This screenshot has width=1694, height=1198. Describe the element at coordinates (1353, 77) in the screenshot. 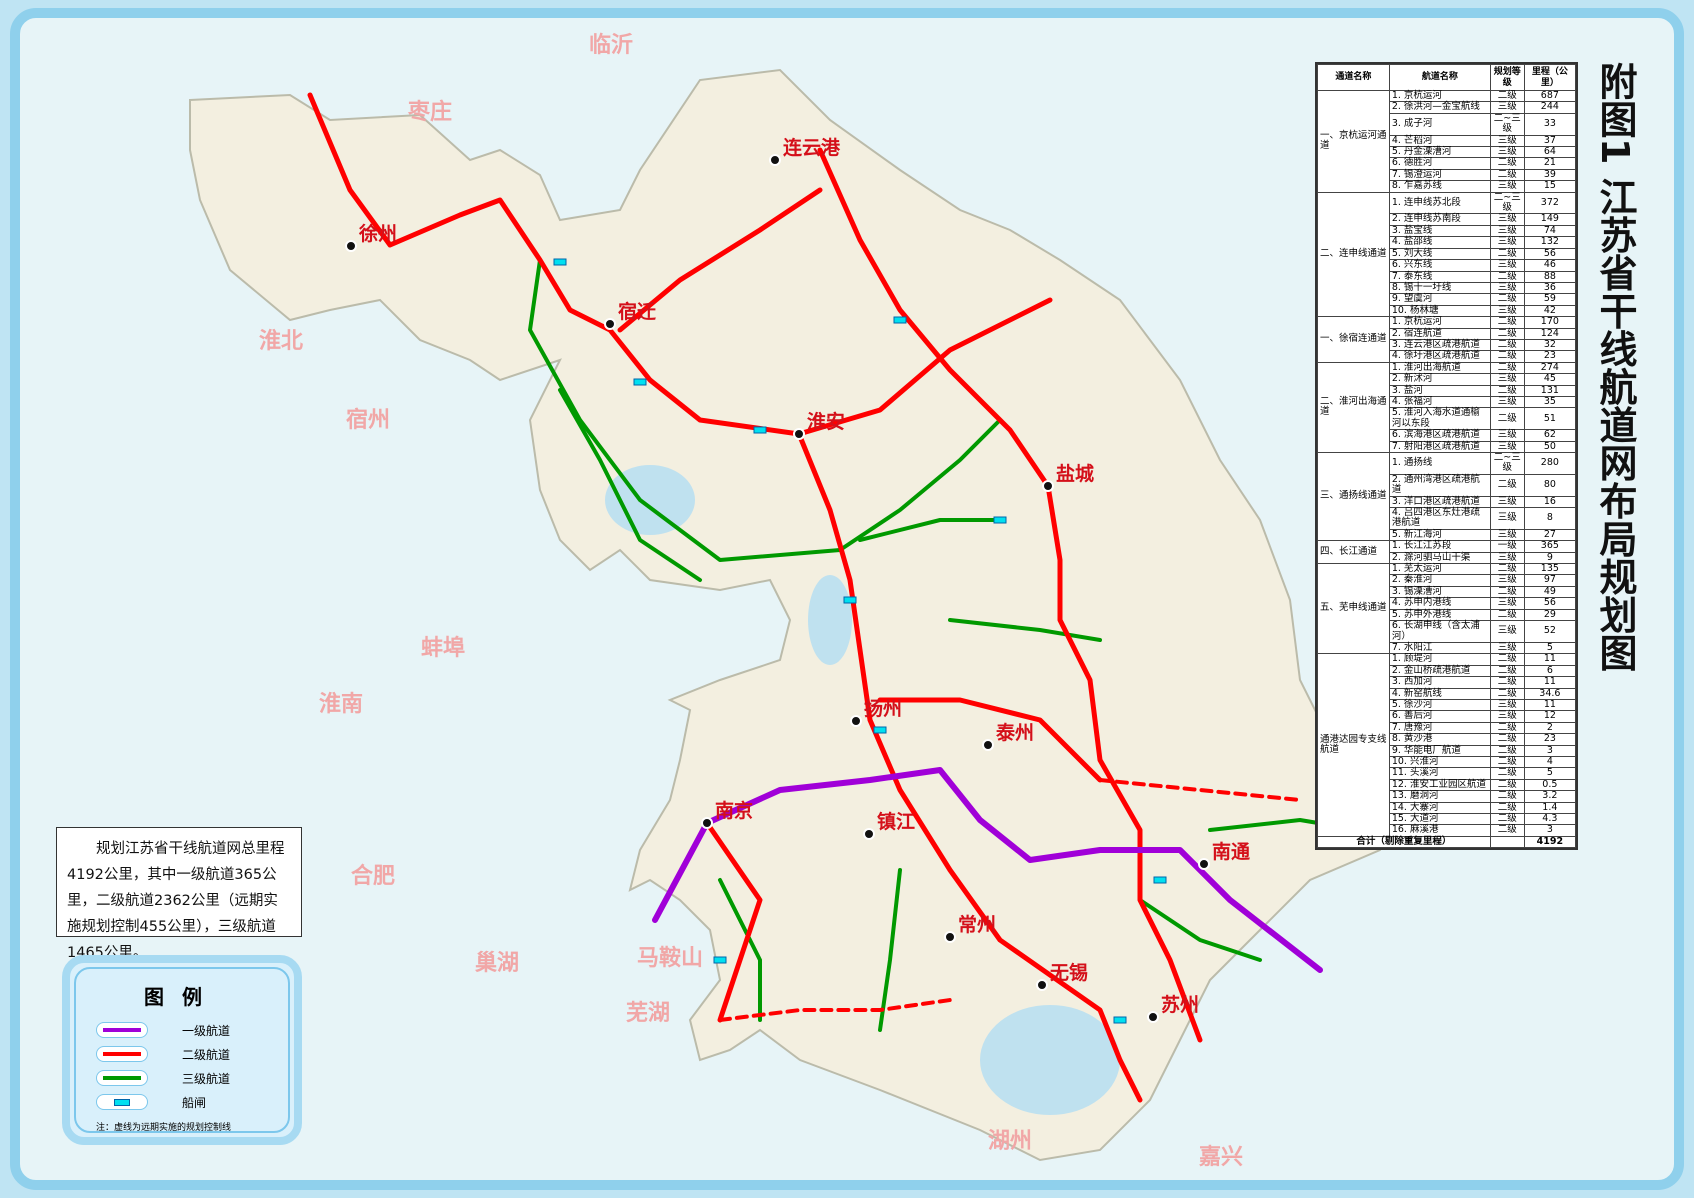

I see `col-header: 通道名称` at that location.